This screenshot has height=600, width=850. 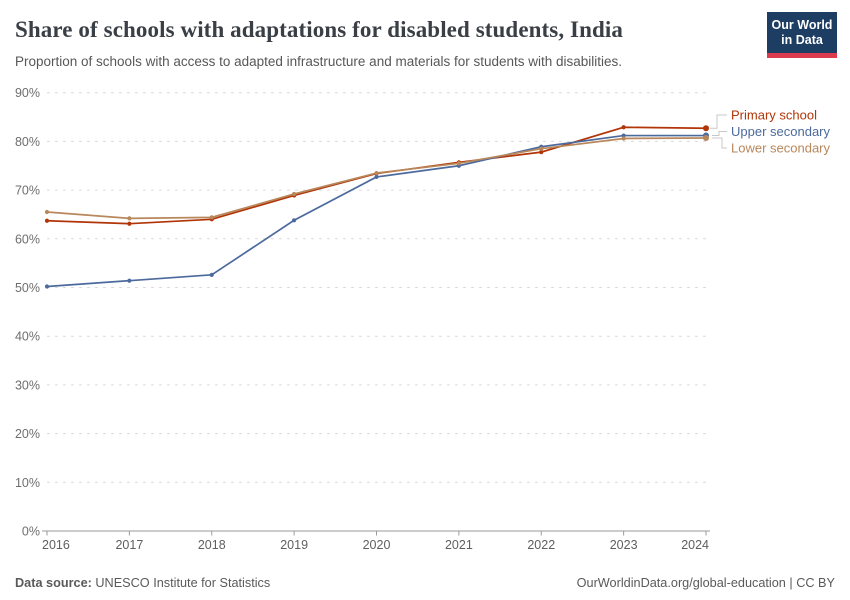 What do you see at coordinates (719, 134) in the screenshot?
I see `legend-connector-upper-secondary` at bounding box center [719, 134].